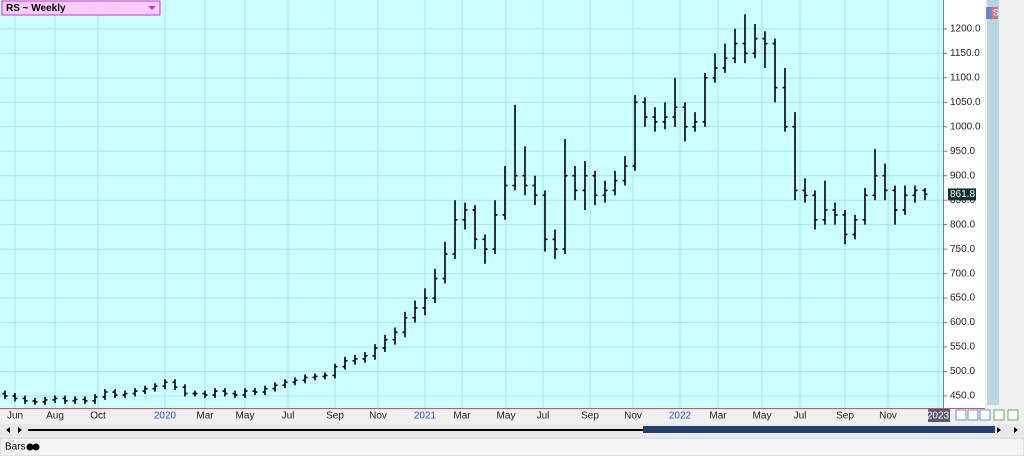 This screenshot has width=1024, height=456. I want to click on x-tick-highlight, so click(939, 415).